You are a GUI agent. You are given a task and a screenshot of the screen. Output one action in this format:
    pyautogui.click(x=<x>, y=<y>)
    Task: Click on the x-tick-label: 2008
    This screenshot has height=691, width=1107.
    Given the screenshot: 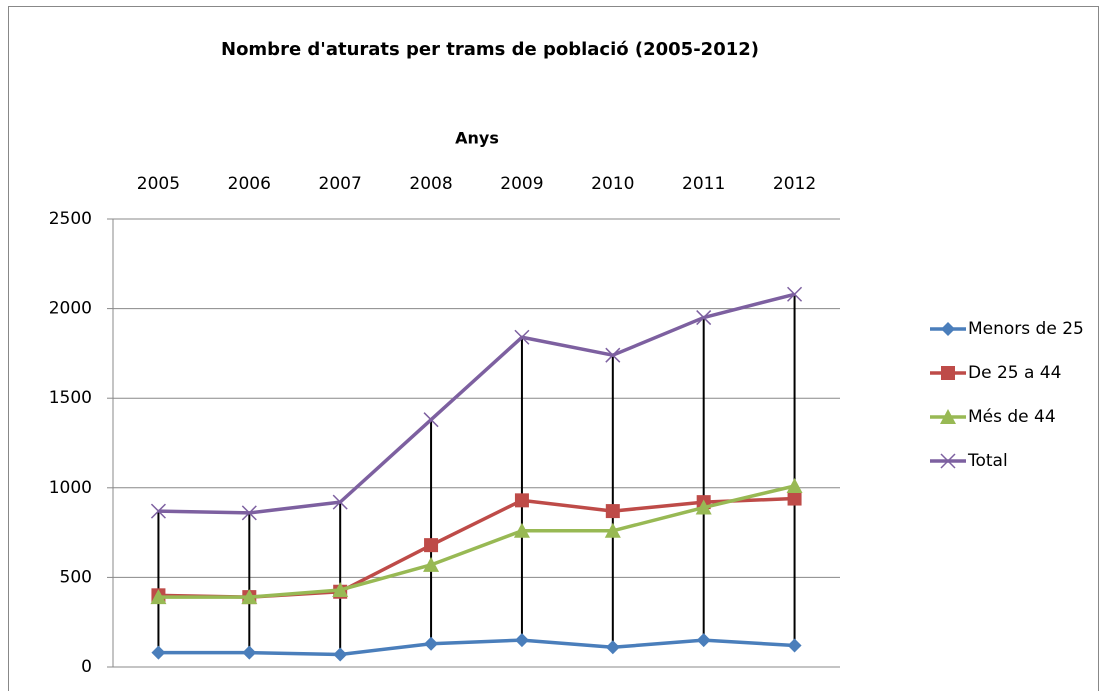 What is the action you would take?
    pyautogui.click(x=430, y=184)
    